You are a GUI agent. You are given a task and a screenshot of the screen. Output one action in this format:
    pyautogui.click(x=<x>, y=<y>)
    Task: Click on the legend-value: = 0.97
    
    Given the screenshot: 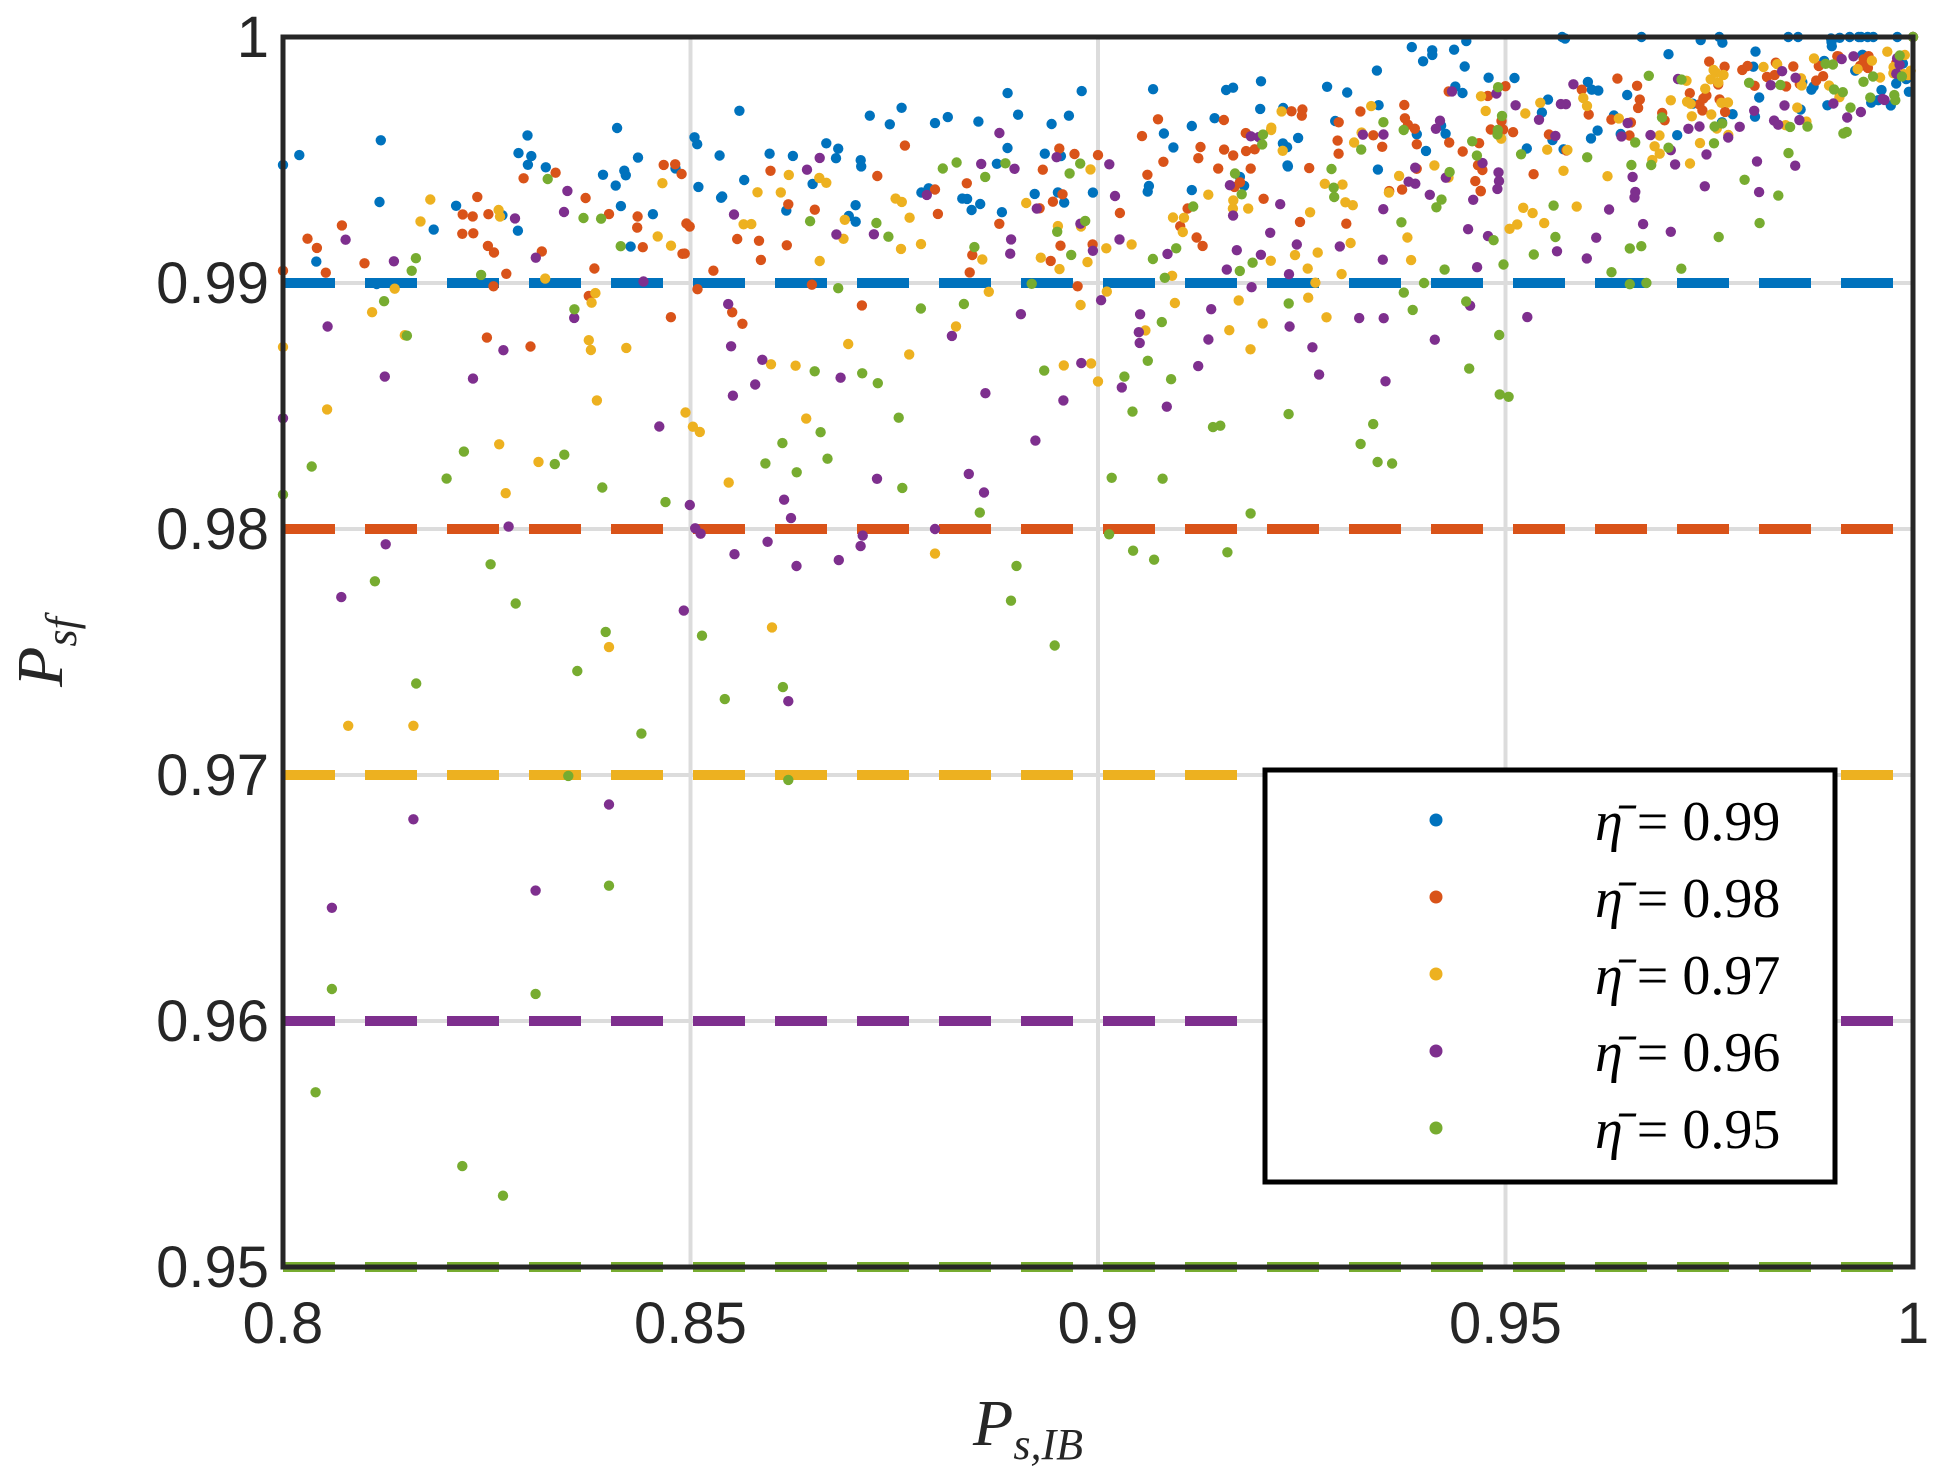 What is the action you would take?
    pyautogui.click(x=1709, y=976)
    